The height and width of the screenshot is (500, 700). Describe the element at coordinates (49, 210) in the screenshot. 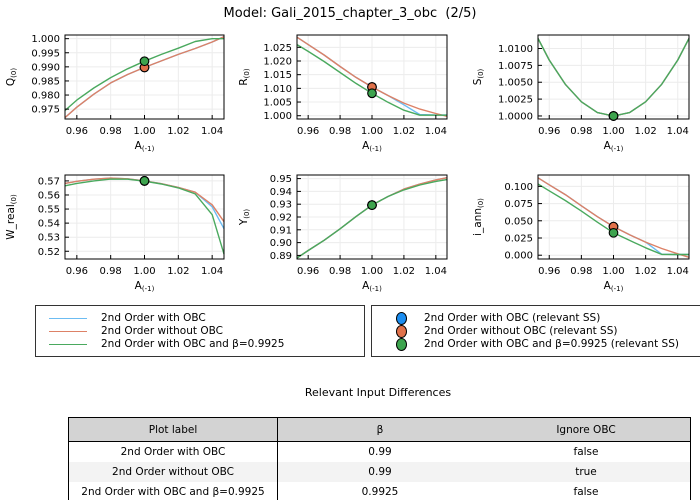

I see `y-tick-label: 0.55` at that location.